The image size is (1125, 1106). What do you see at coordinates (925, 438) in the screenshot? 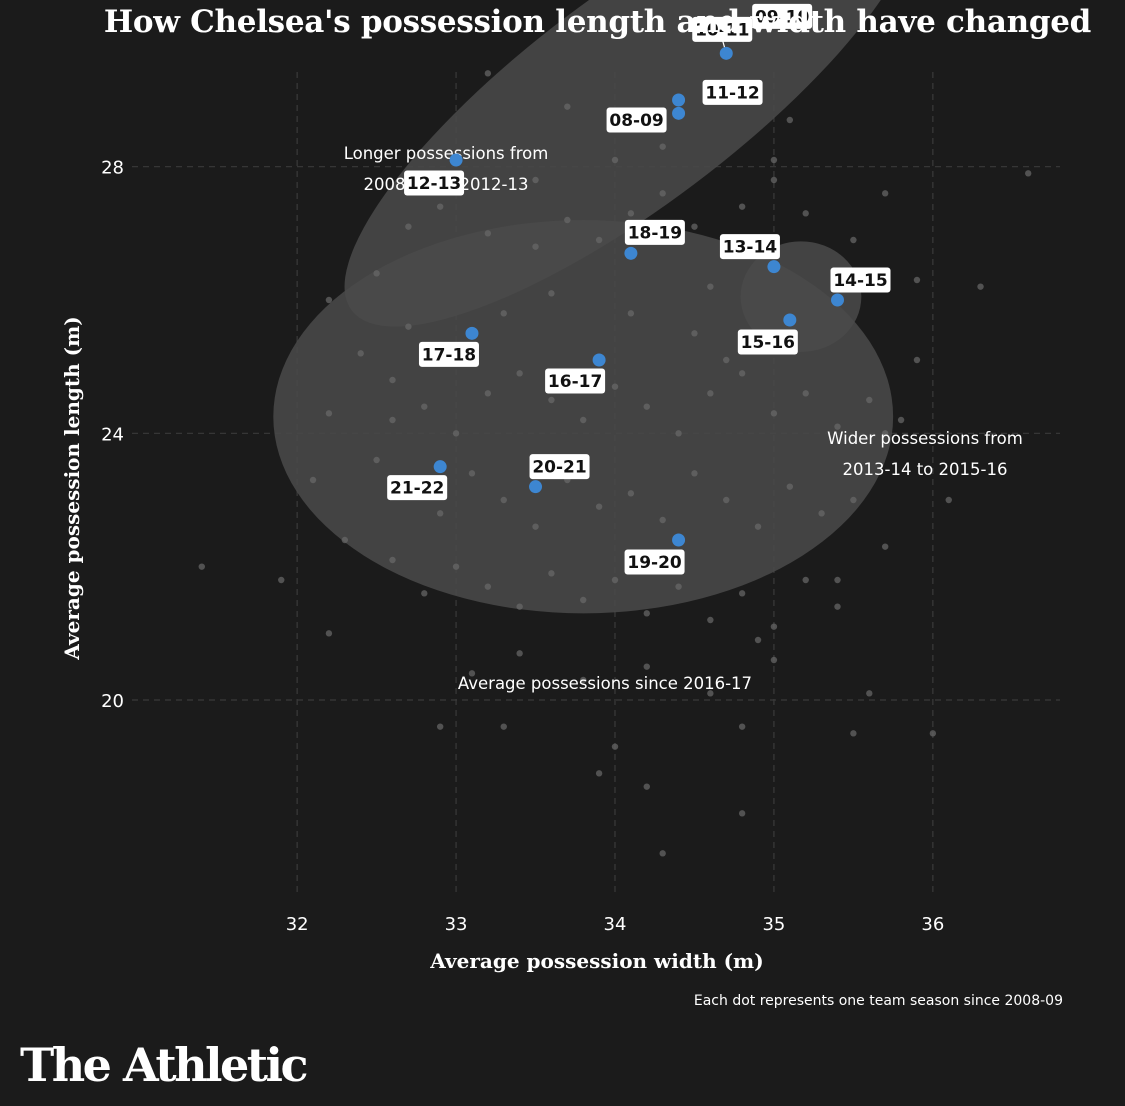
I see `annotation-text: Wider possessions from` at bounding box center [925, 438].